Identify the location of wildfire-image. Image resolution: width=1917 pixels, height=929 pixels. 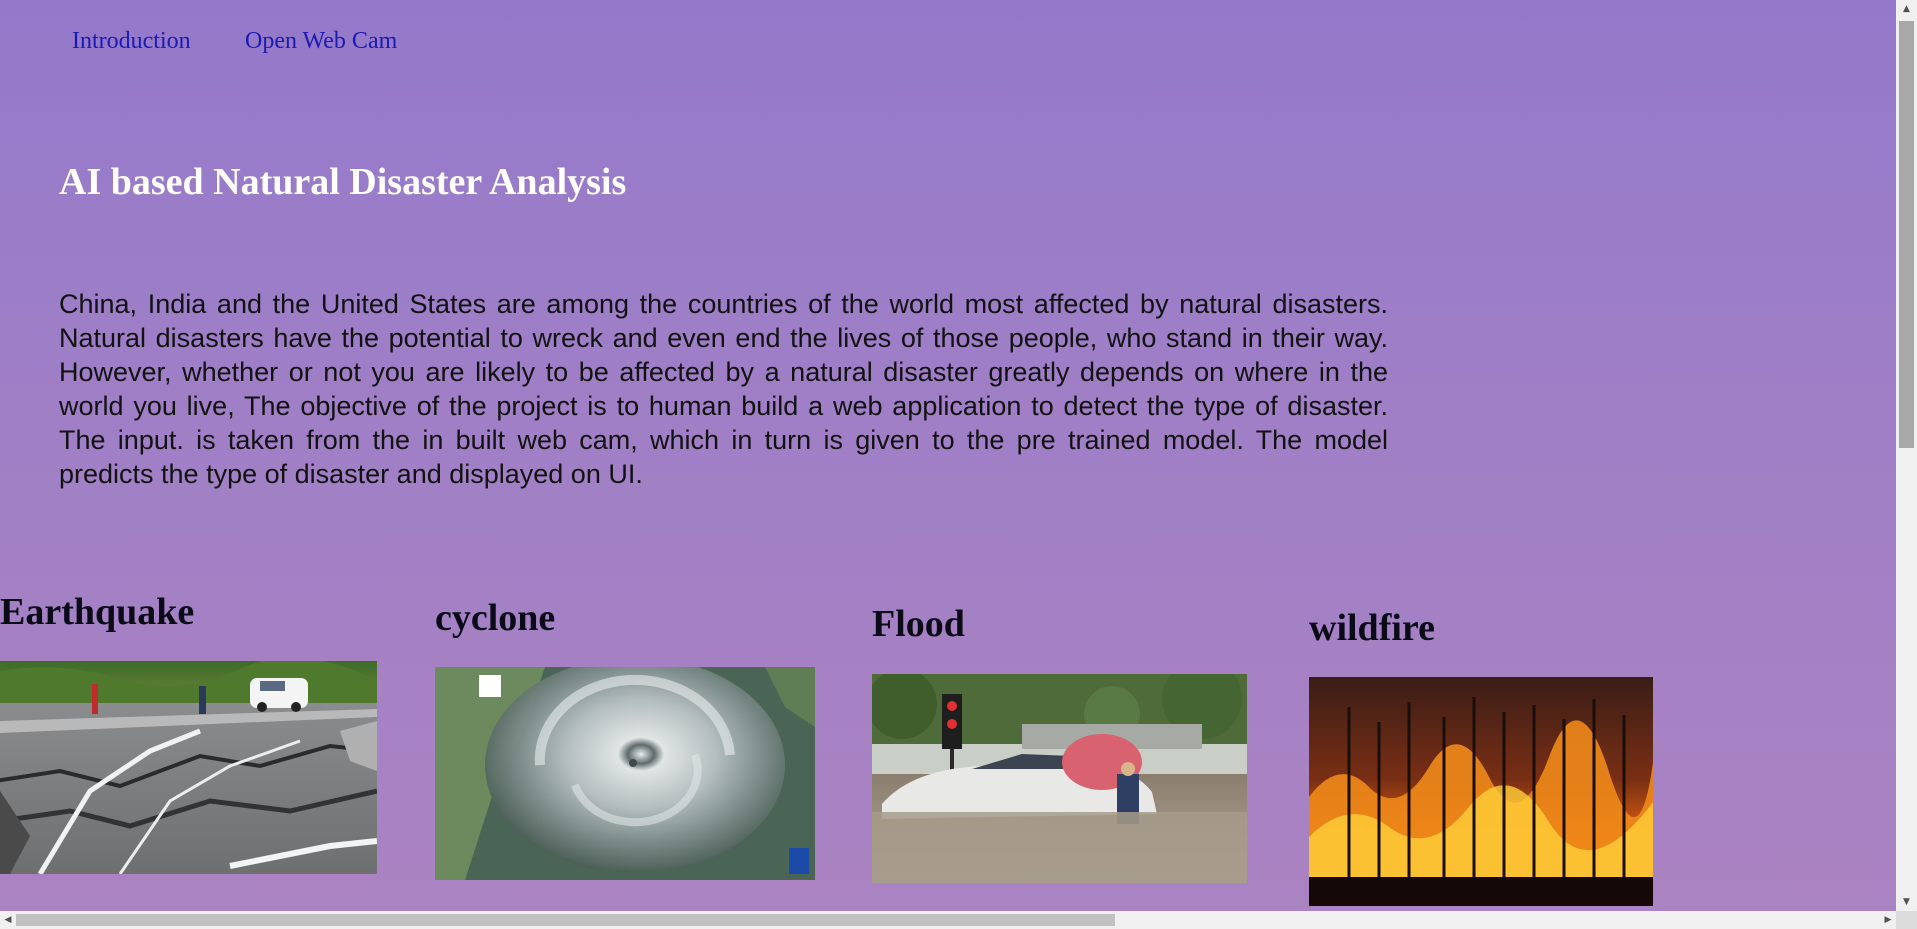
(1481, 791).